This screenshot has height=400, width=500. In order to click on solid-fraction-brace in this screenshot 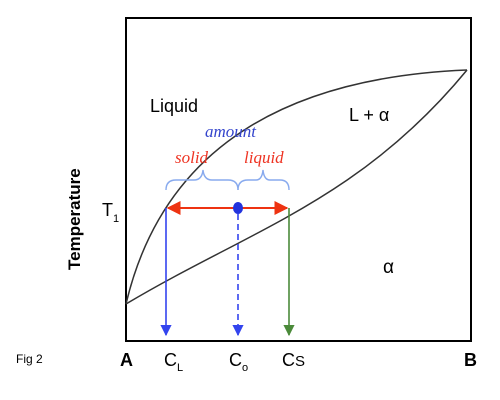, I will do `click(202, 180)`.